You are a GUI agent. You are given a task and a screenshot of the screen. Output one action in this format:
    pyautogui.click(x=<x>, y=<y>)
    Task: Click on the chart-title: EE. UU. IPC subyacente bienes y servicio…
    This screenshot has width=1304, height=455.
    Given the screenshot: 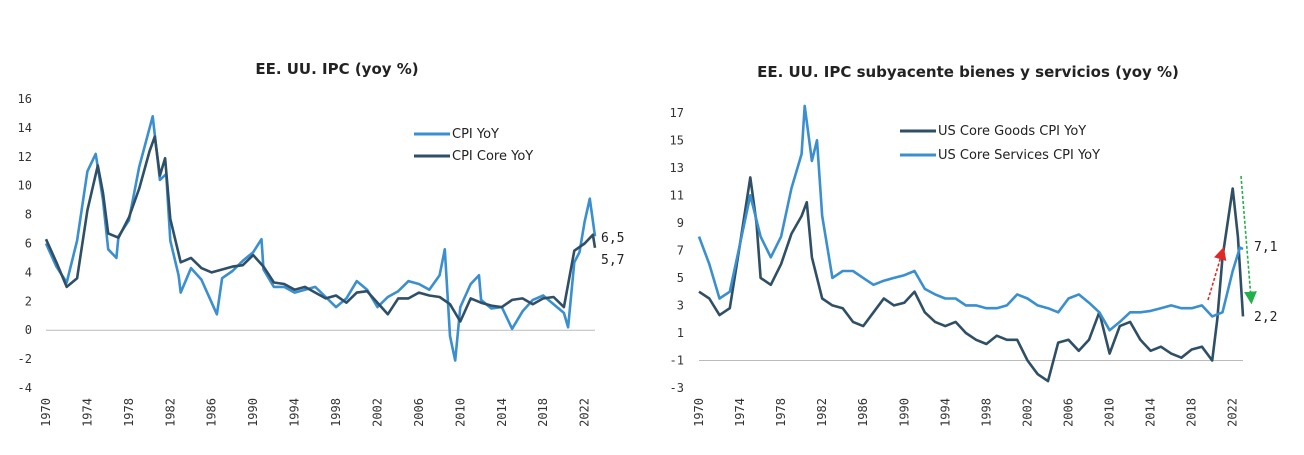 What is the action you would take?
    pyautogui.click(x=968, y=72)
    